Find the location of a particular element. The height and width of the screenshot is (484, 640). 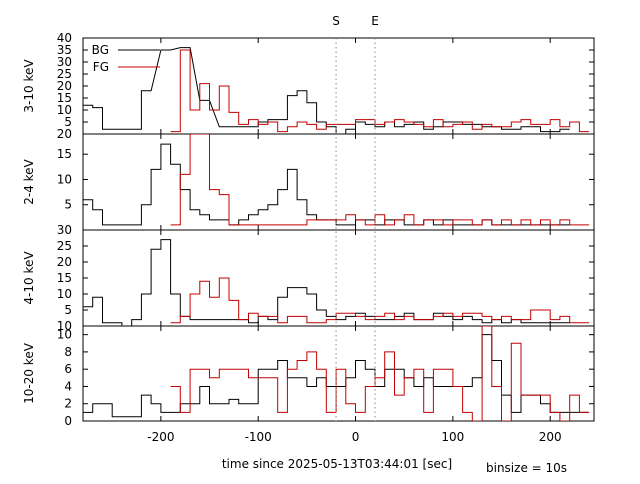

panel-bottom-label: 10 is located at coordinates (64, 326).